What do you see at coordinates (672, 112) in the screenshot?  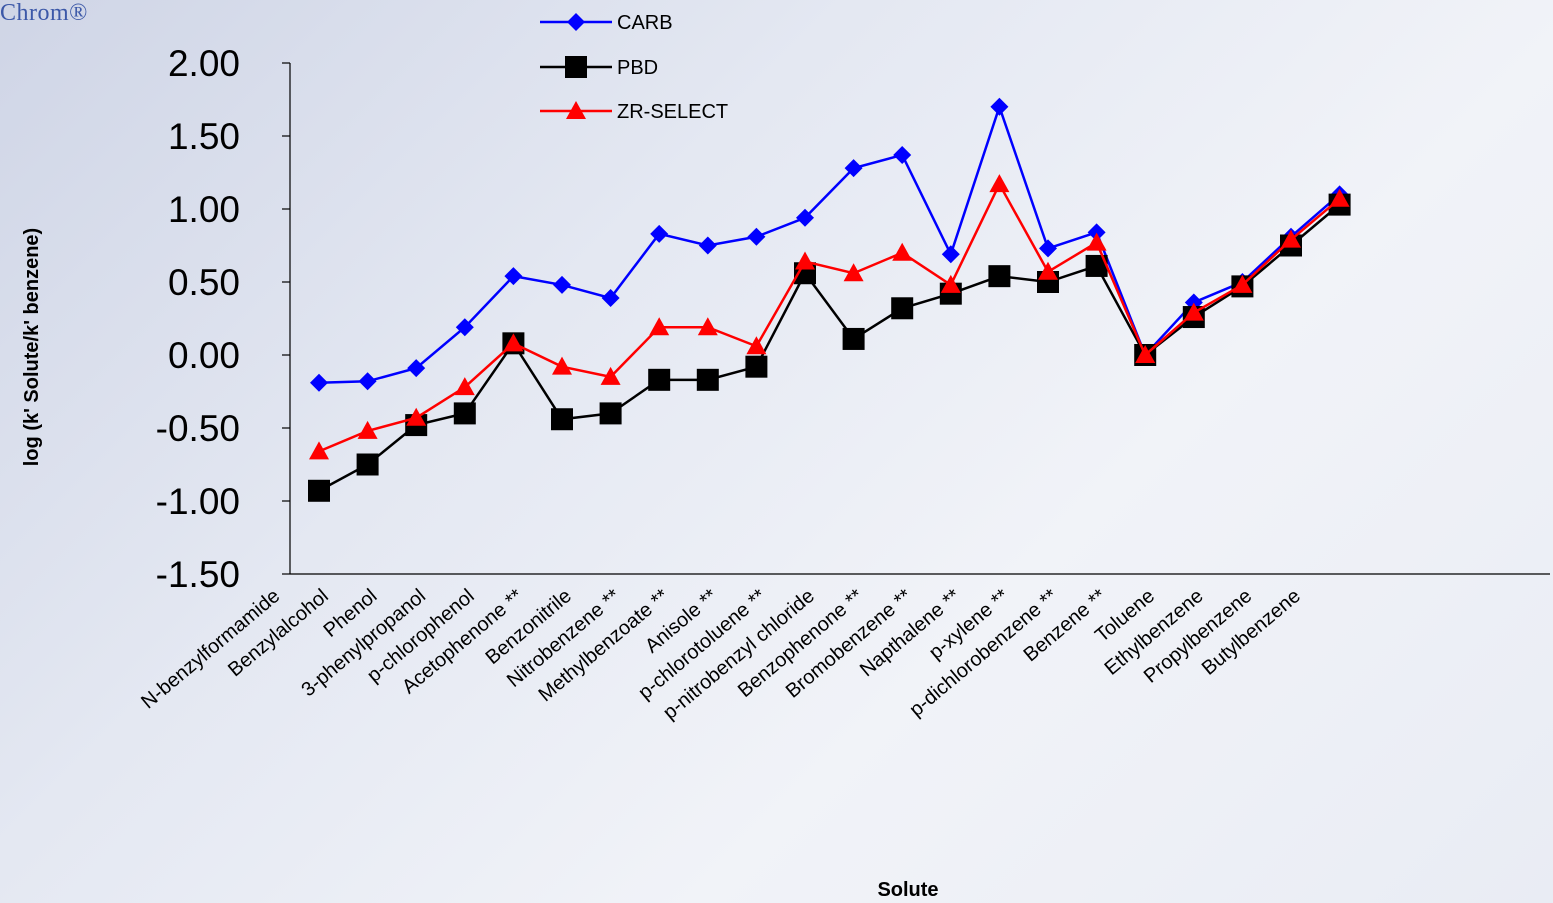 I see `legend-label: ZR-SELECT` at bounding box center [672, 112].